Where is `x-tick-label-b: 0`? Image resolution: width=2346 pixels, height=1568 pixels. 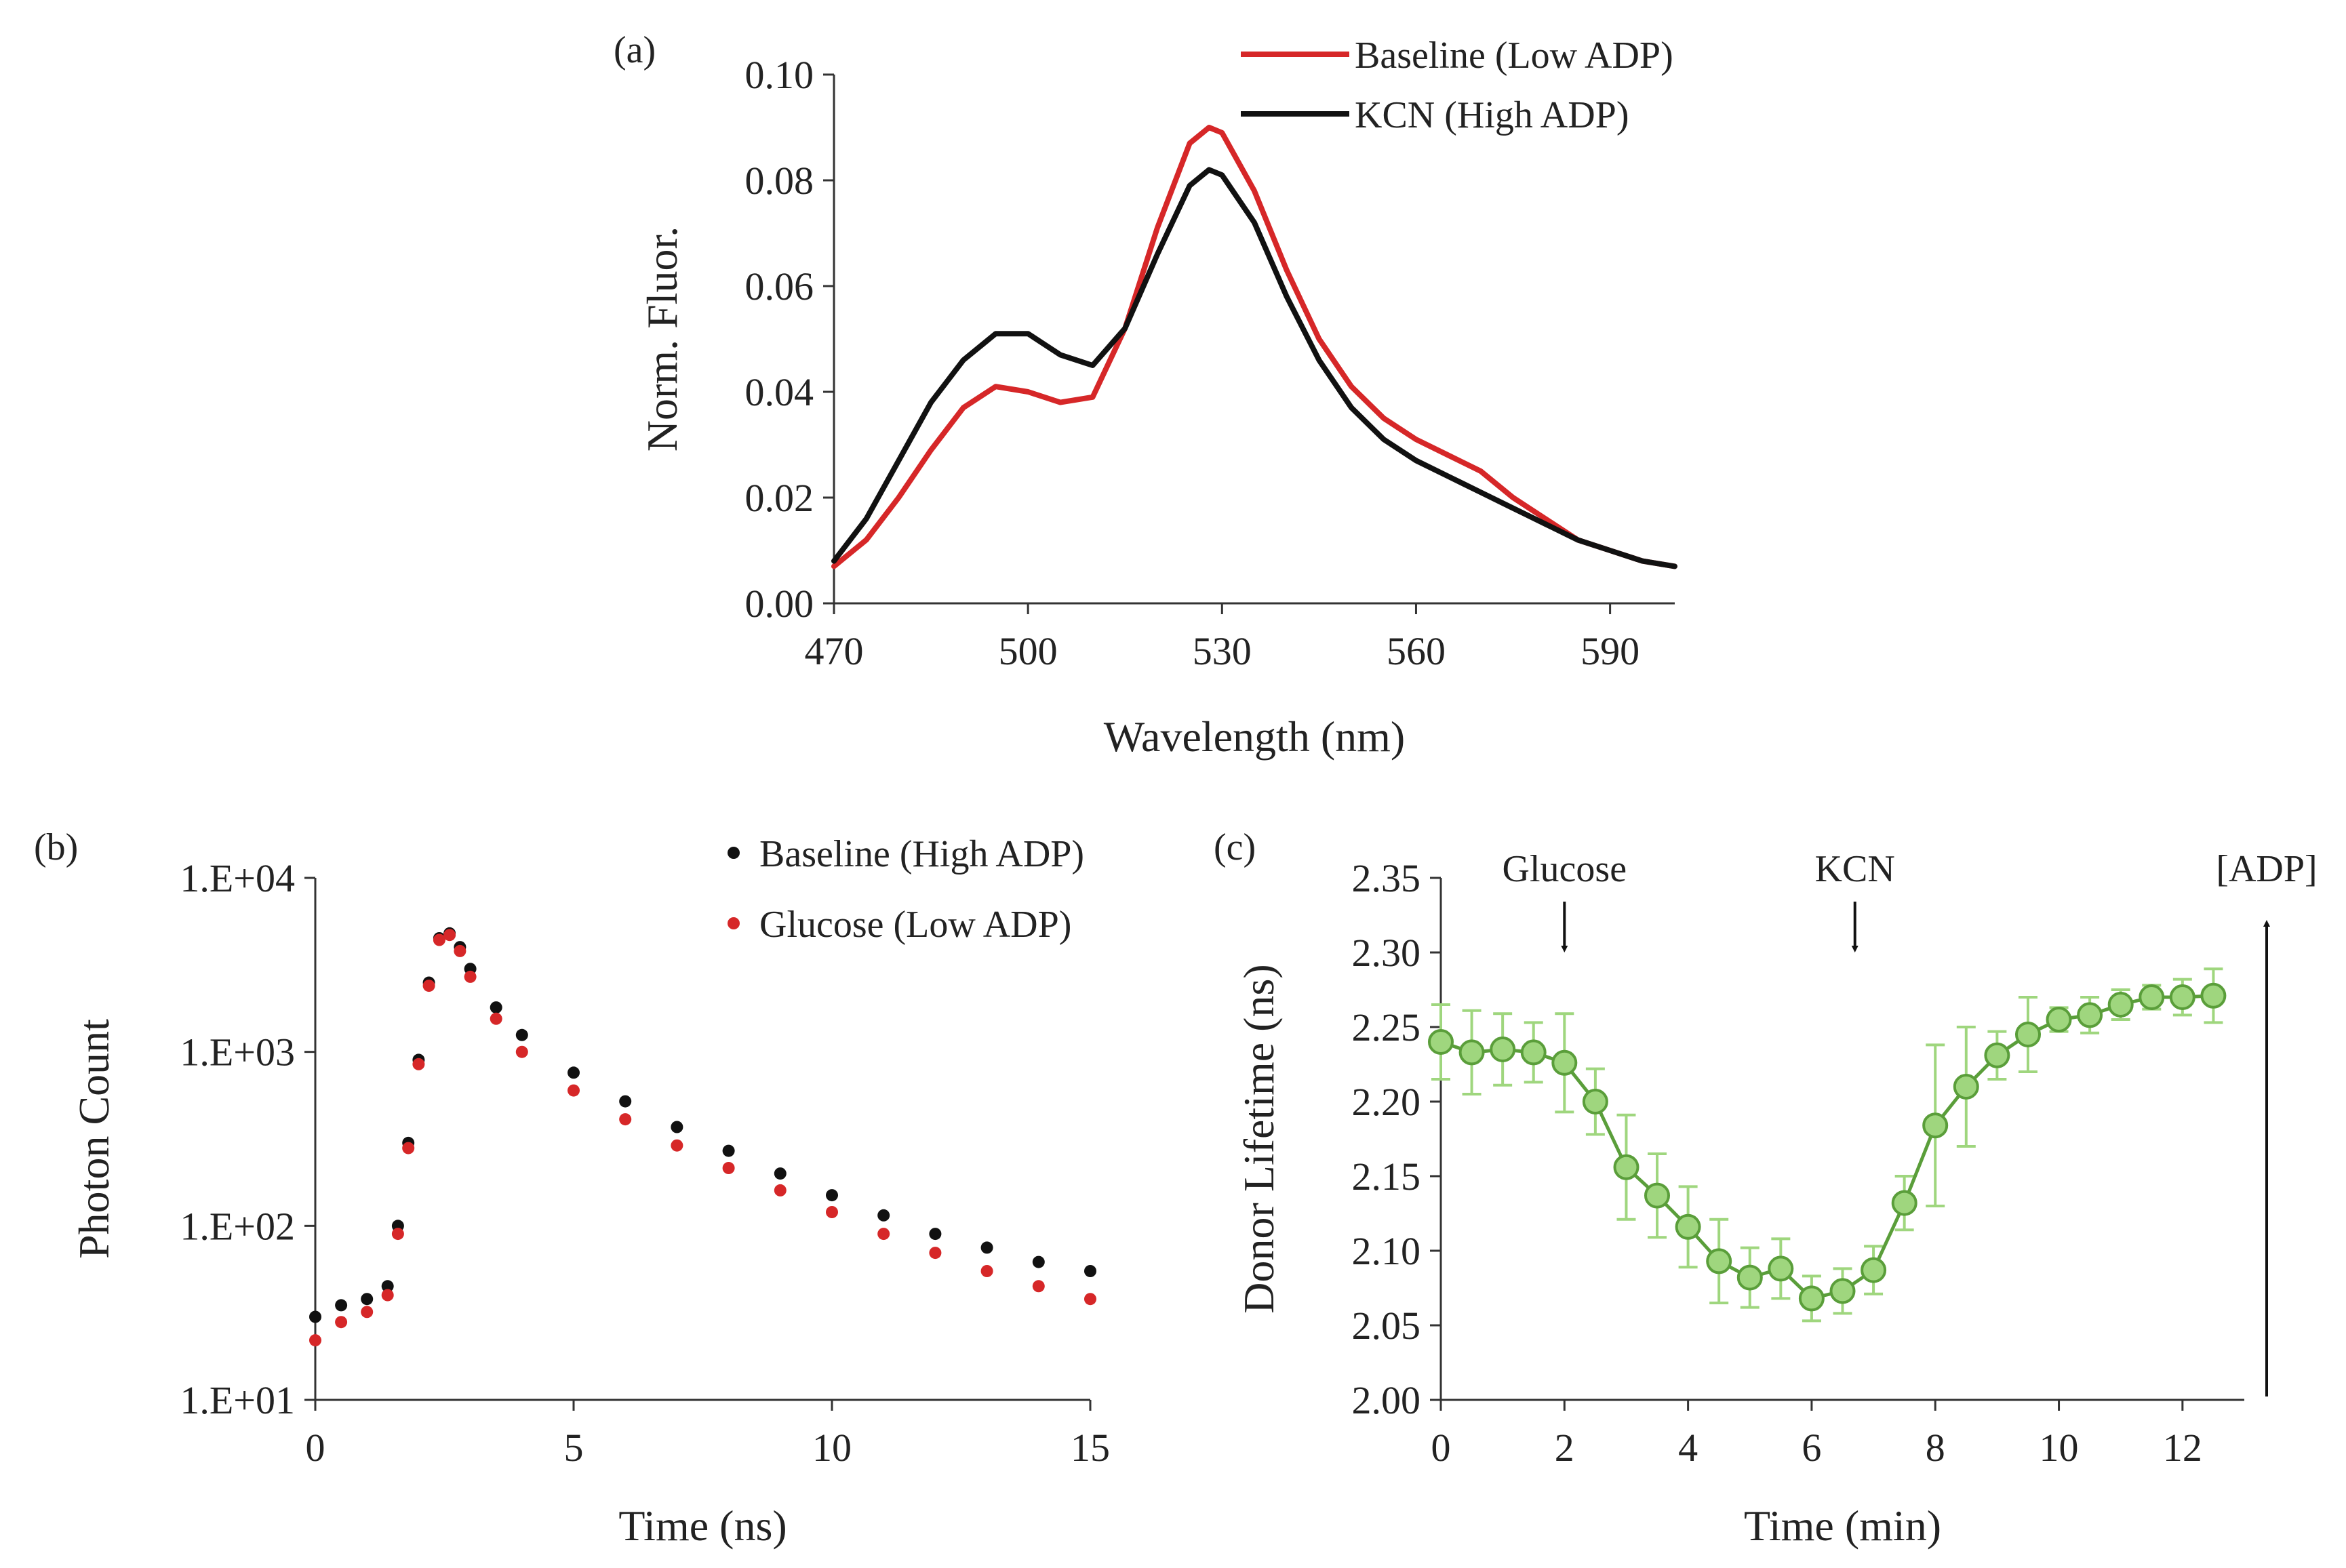 x-tick-label-b: 0 is located at coordinates (315, 1448).